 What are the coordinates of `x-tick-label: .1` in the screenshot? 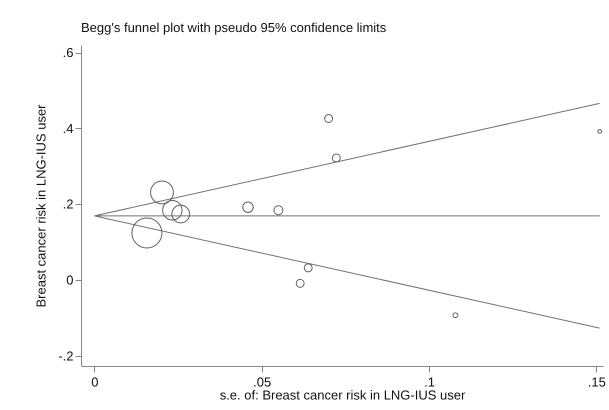 It's located at (429, 382).